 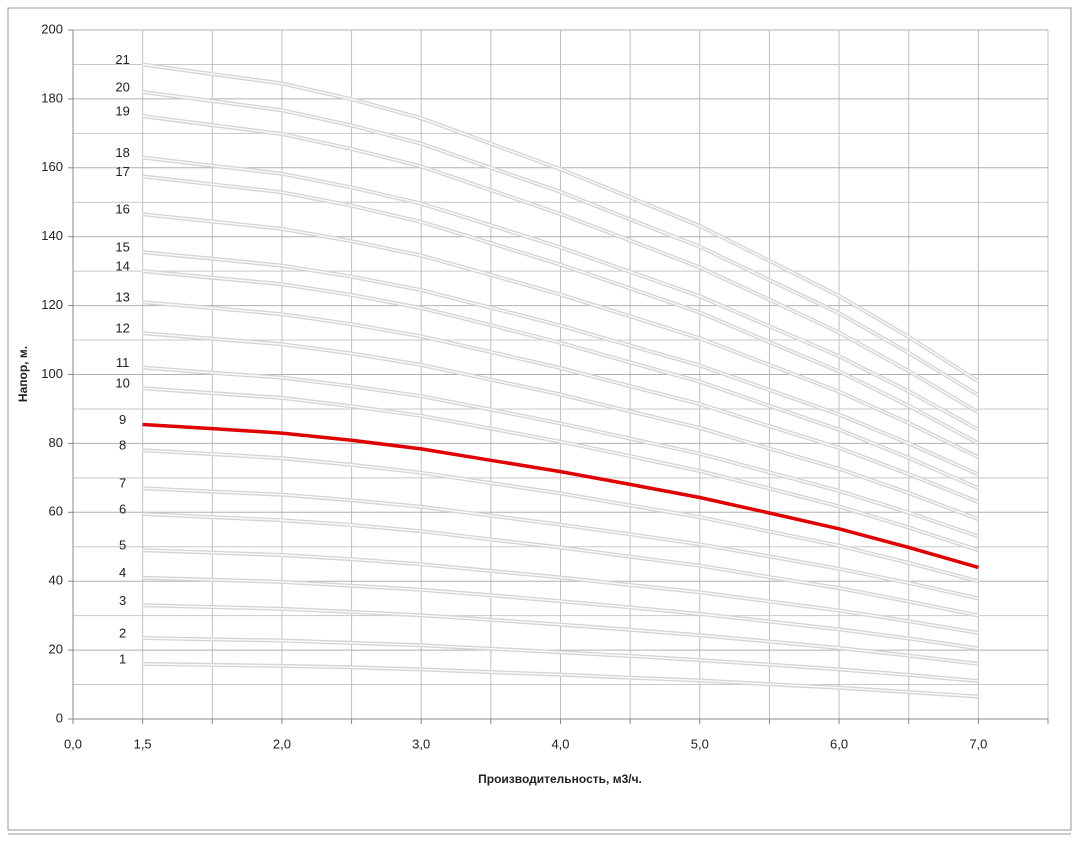 I want to click on x-tick-label: 7,0, so click(x=978, y=743).